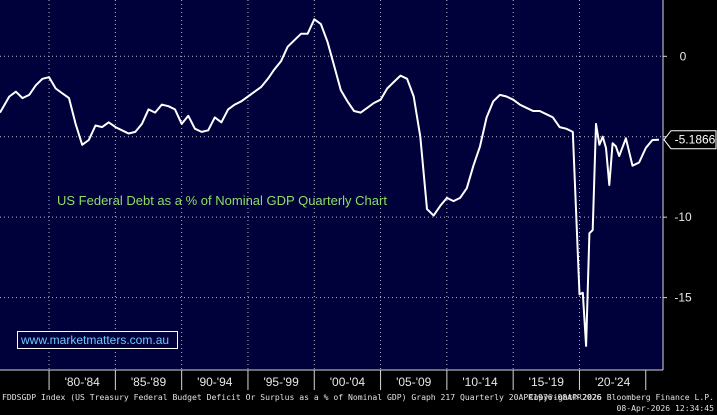  What do you see at coordinates (215, 382) in the screenshot?
I see `x-tick-label: '90-'94` at bounding box center [215, 382].